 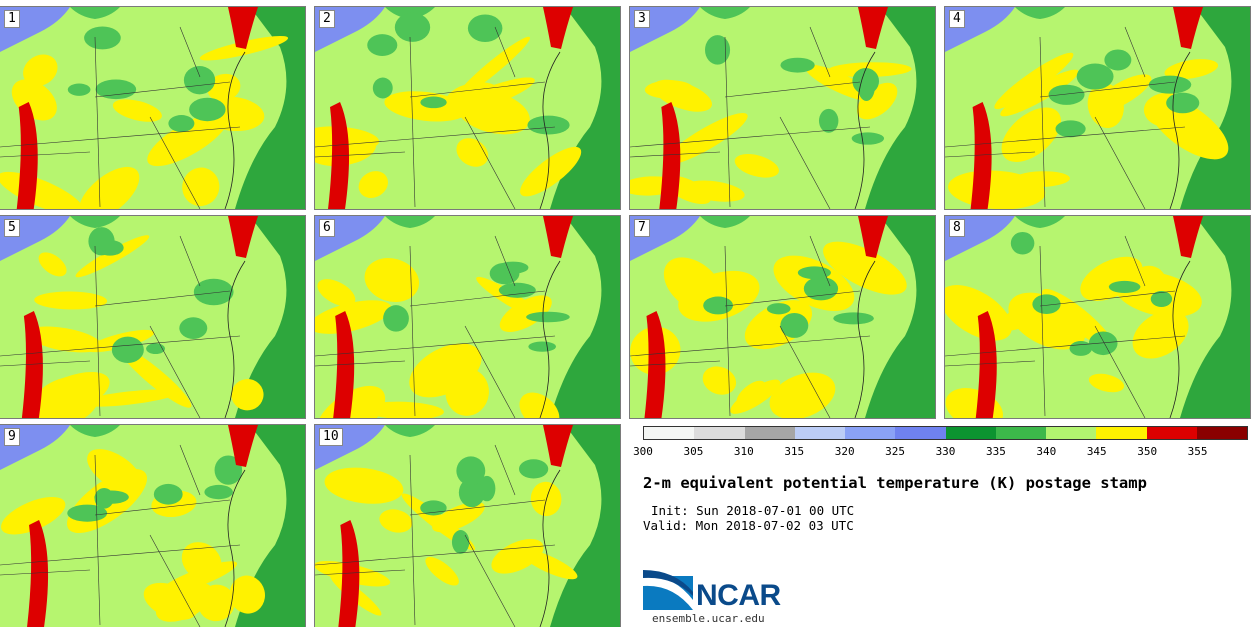 I want to click on panel-4: 4, so click(x=1097, y=108).